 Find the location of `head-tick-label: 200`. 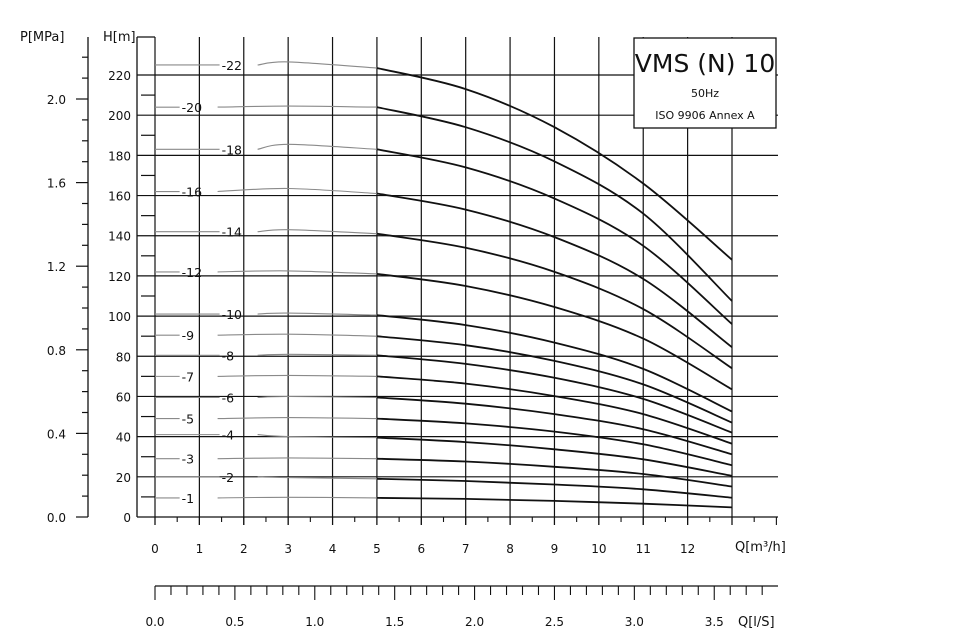

head-tick-label: 200 is located at coordinates (119, 116).